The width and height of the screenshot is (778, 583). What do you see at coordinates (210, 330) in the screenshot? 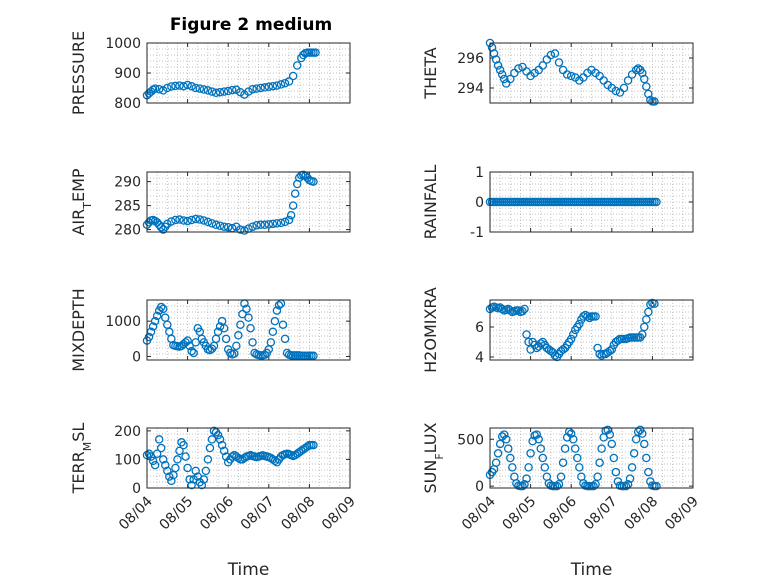
I see `subplot-4: 0 1000 MIXDEPTH` at bounding box center [210, 330].